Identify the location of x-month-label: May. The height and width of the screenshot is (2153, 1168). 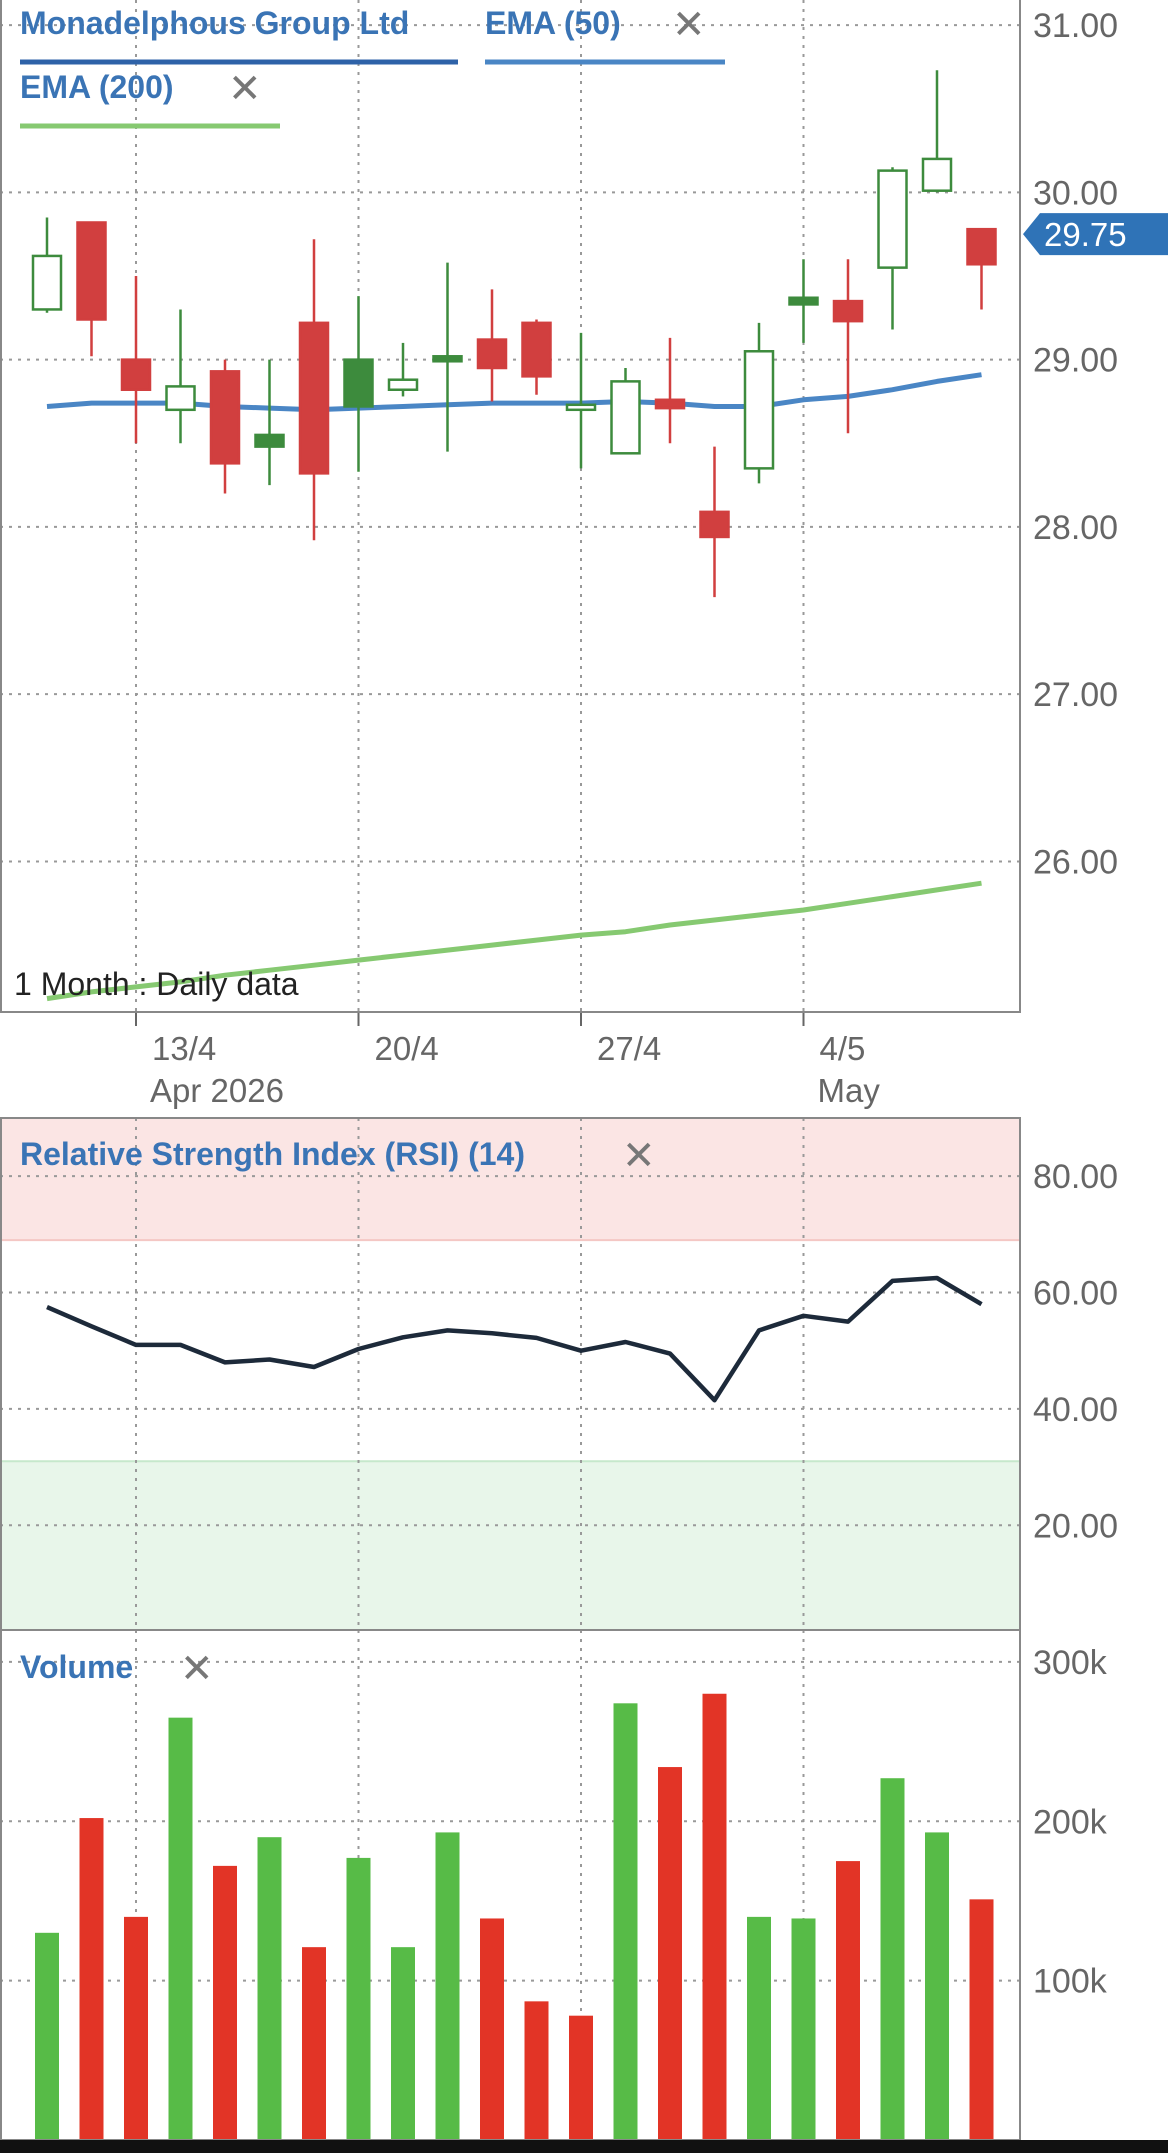
(849, 1090).